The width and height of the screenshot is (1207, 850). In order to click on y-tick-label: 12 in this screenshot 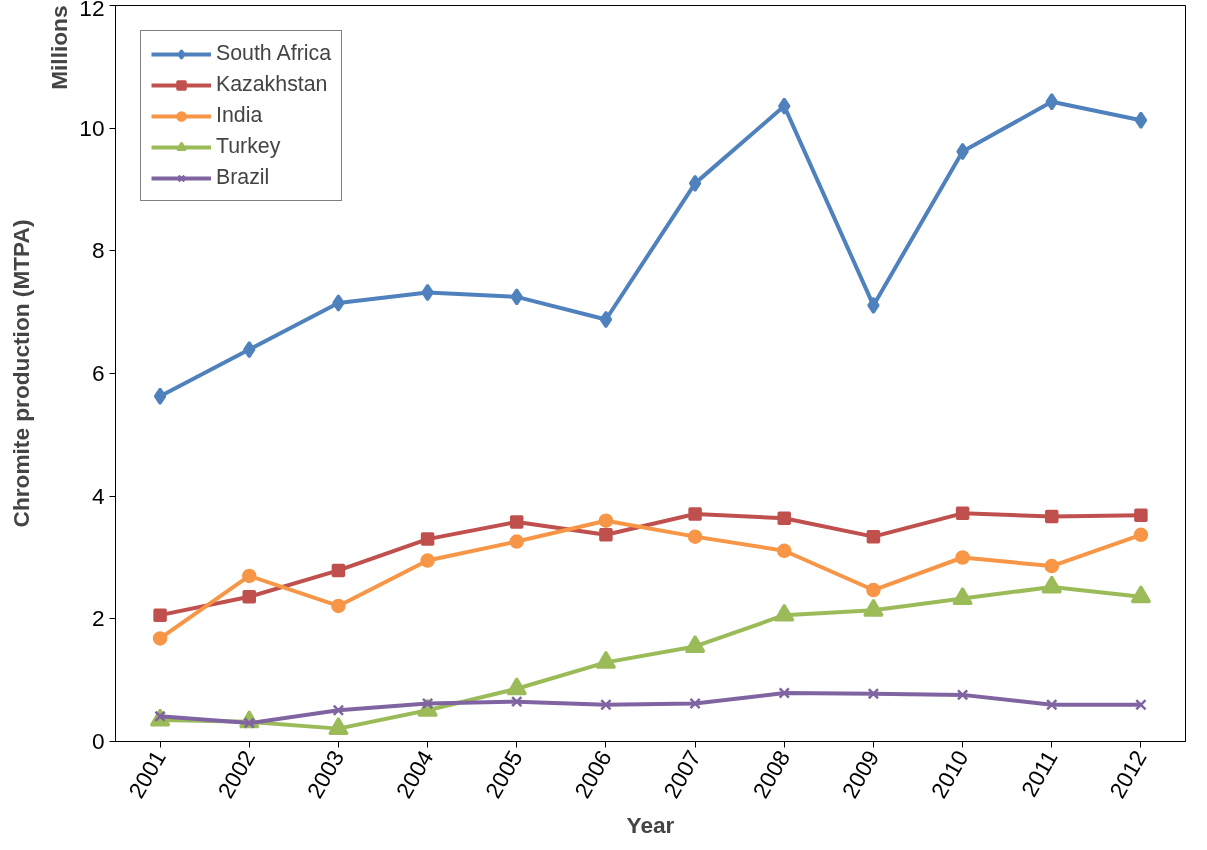, I will do `click(92, 10)`.